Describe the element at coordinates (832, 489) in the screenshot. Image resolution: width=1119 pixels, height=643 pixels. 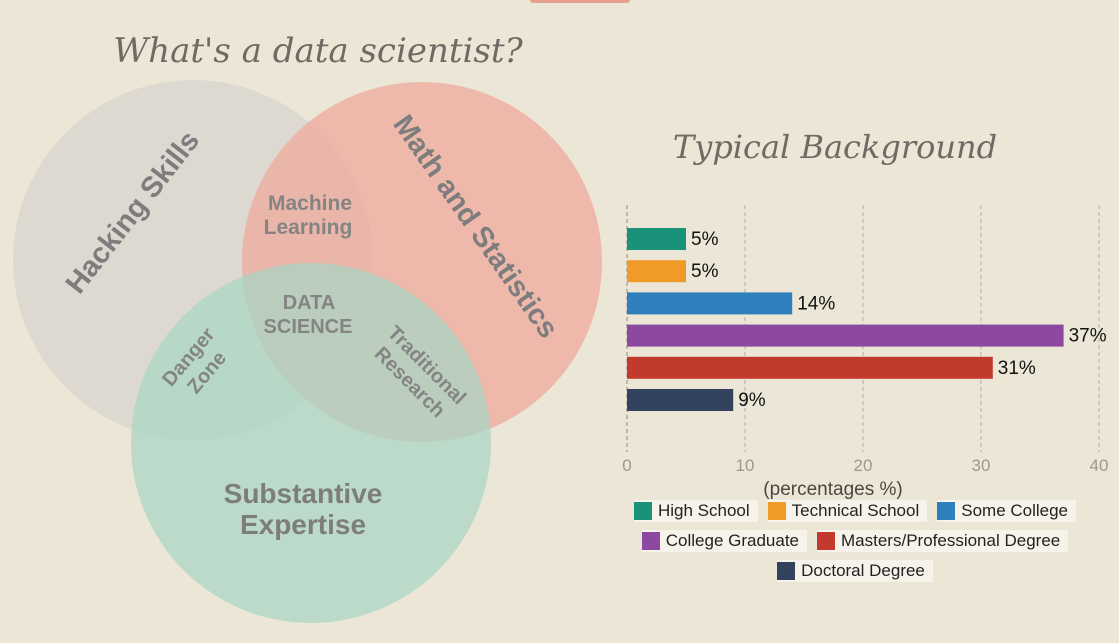
I see `x-axis-title: (percentages %)` at that location.